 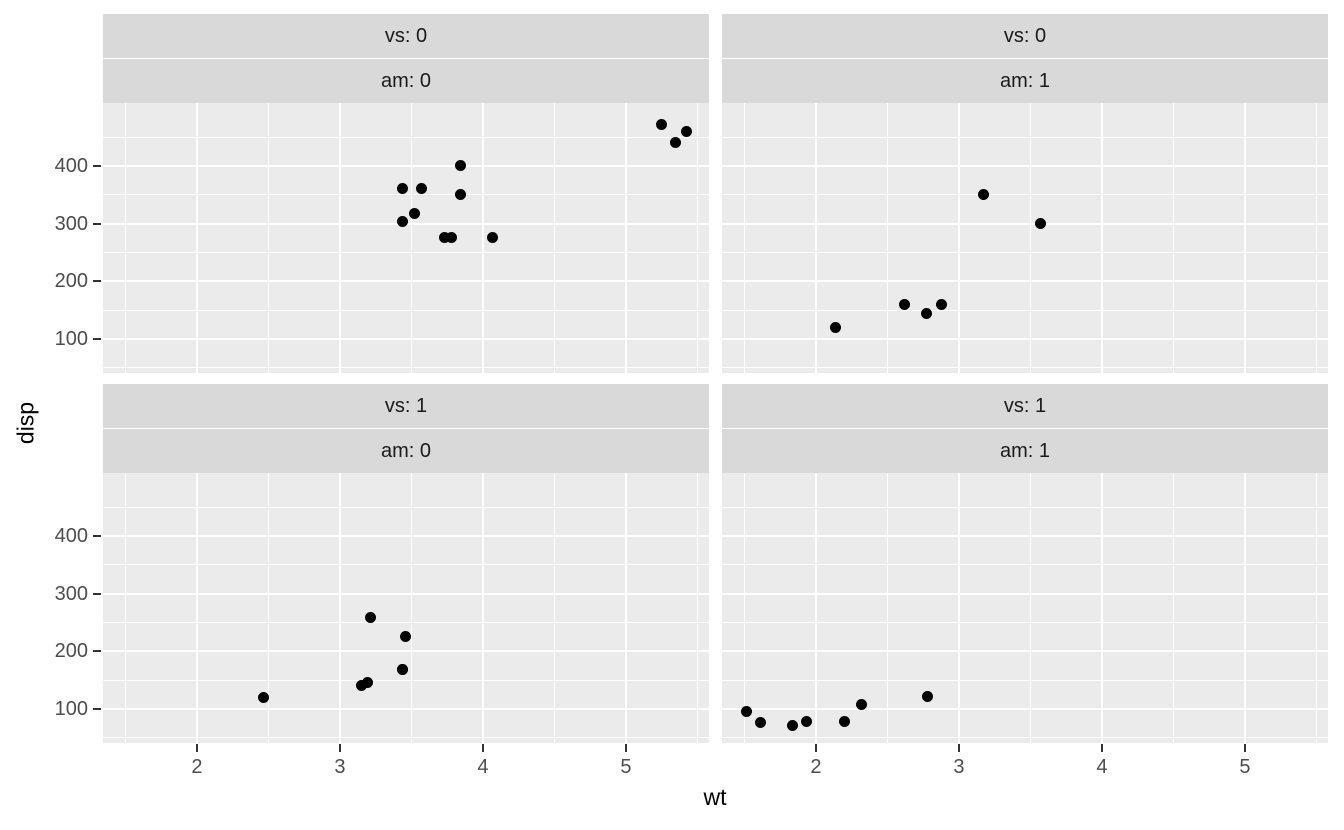 What do you see at coordinates (406, 608) in the screenshot?
I see `facet-panel-vs1-am0` at bounding box center [406, 608].